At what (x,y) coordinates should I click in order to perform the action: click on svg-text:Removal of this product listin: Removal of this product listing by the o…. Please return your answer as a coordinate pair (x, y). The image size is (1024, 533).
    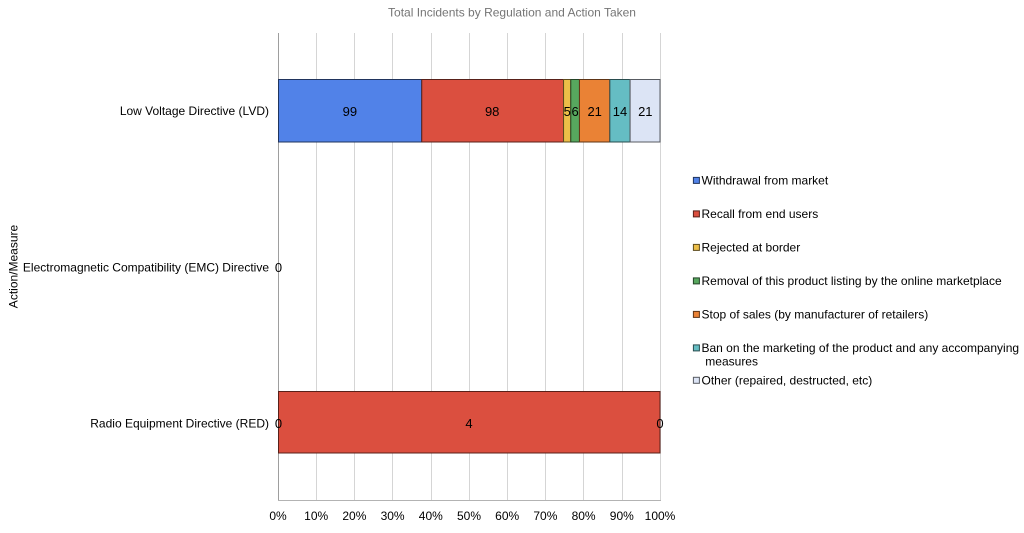
    Looking at the image, I should click on (852, 281).